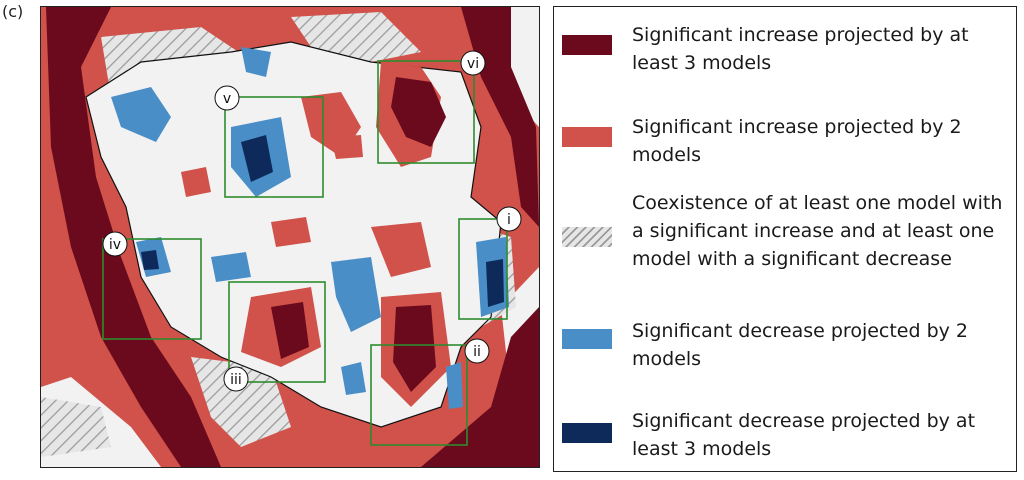 The height and width of the screenshot is (480, 1024). I want to click on roi-box-ii, so click(419, 395).